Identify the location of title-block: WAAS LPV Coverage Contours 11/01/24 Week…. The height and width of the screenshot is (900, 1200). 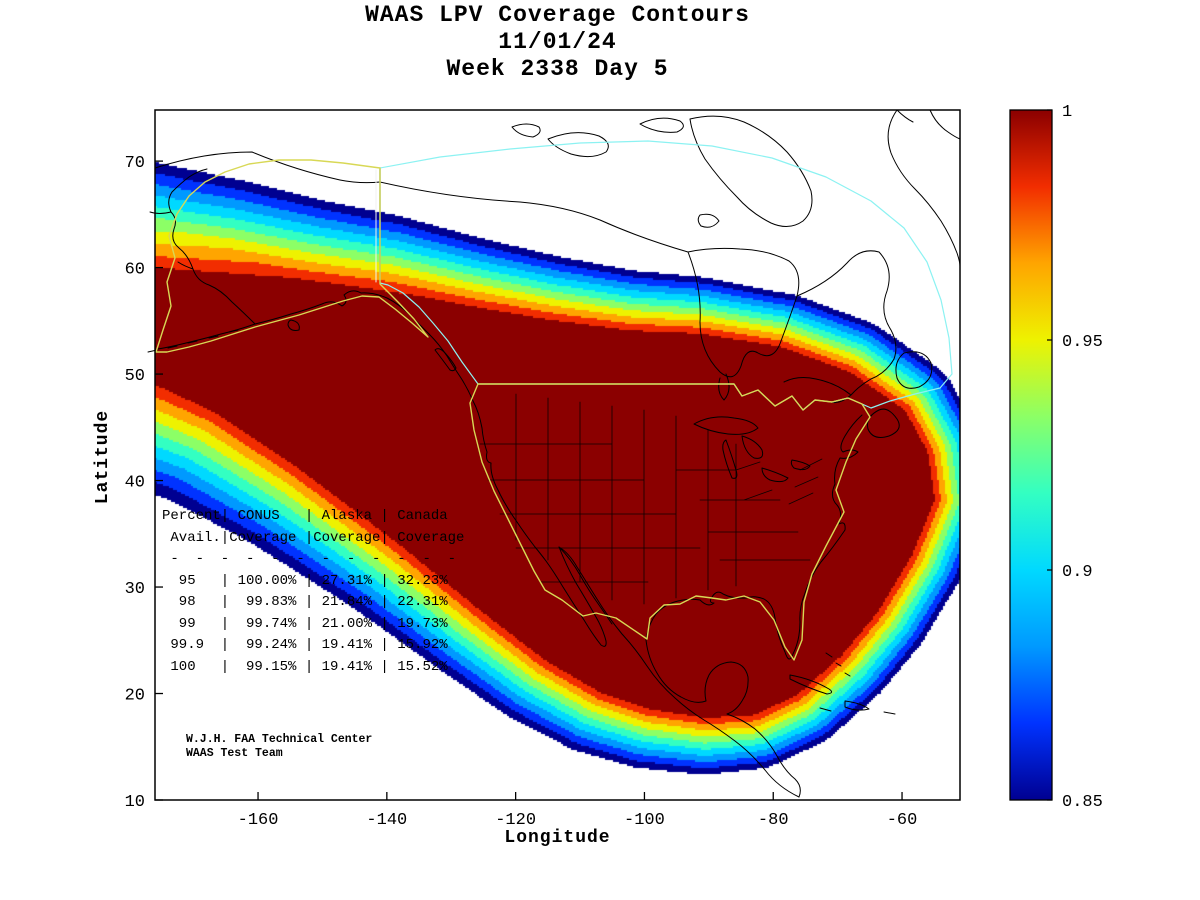
(557, 42).